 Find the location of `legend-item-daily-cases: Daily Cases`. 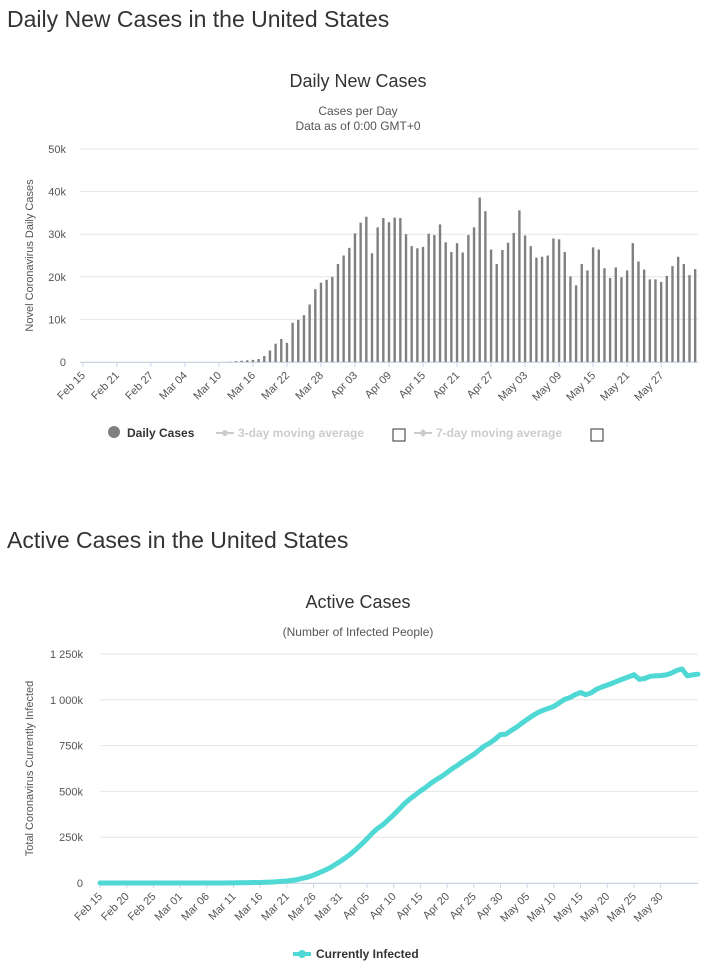

legend-item-daily-cases: Daily Cases is located at coordinates (151, 433).